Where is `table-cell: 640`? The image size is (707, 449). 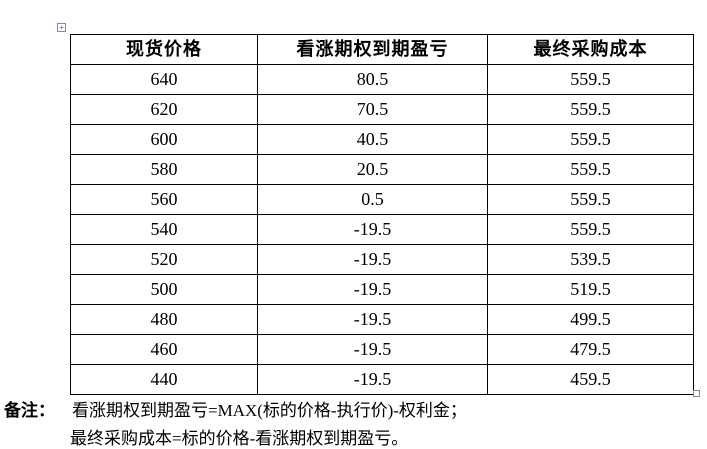
table-cell: 640 is located at coordinates (164, 79).